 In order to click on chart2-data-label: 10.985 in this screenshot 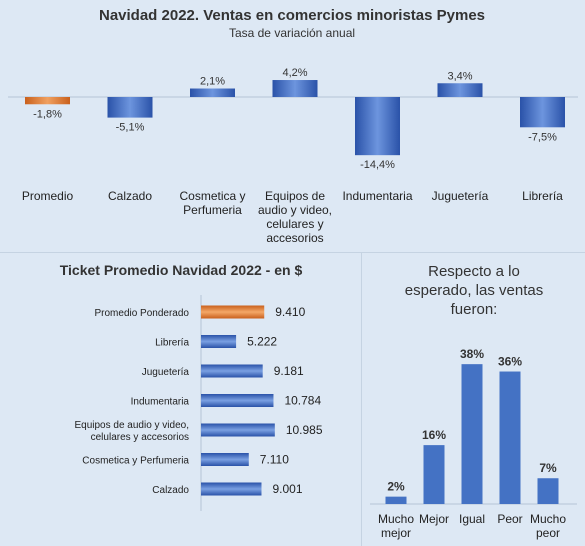, I will do `click(304, 430)`.